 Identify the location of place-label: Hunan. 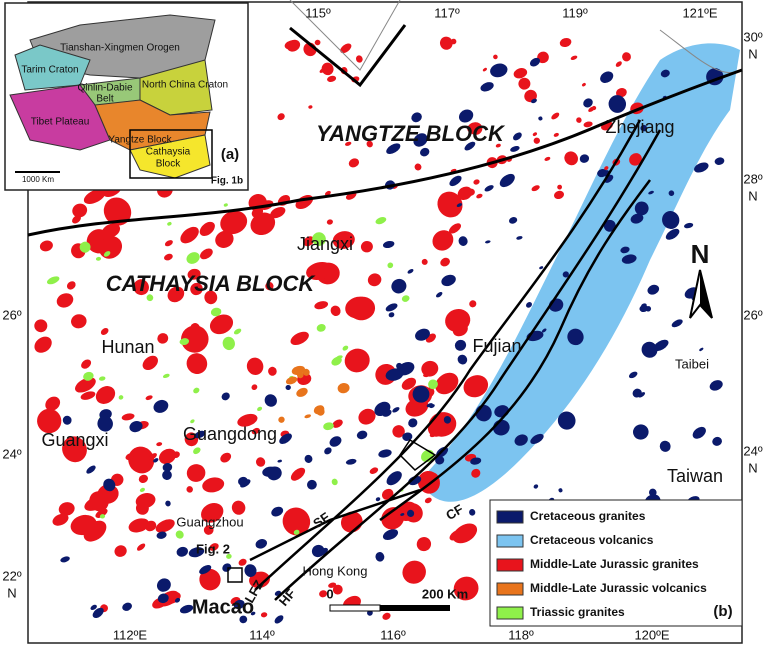
(127, 347).